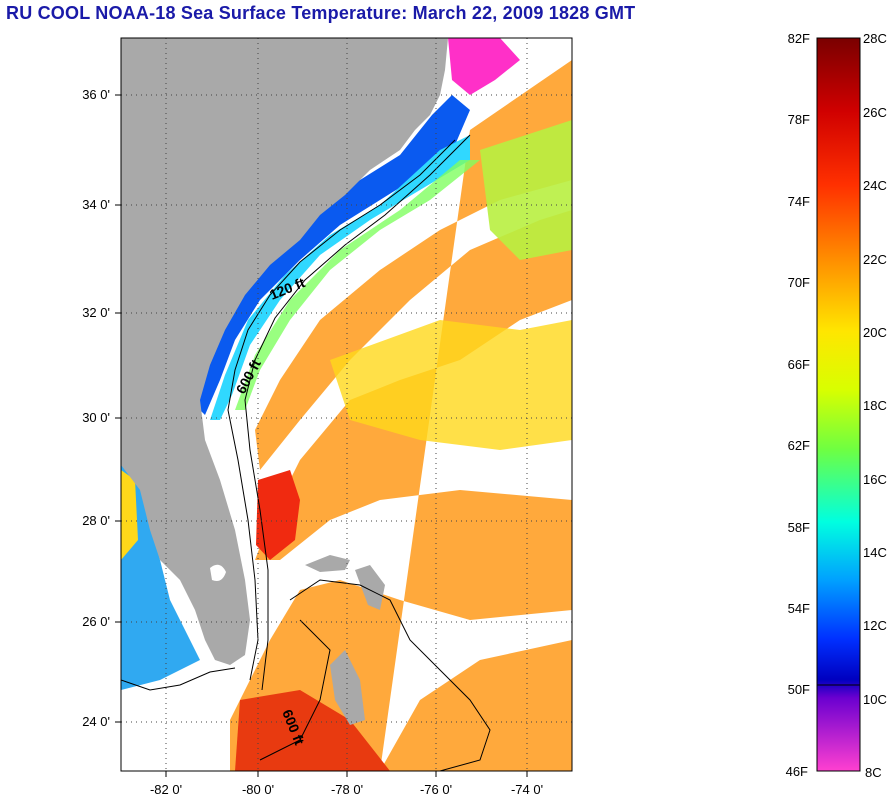 The height and width of the screenshot is (801, 889). What do you see at coordinates (258, 789) in the screenshot?
I see `lon-label-80: -80 0'` at bounding box center [258, 789].